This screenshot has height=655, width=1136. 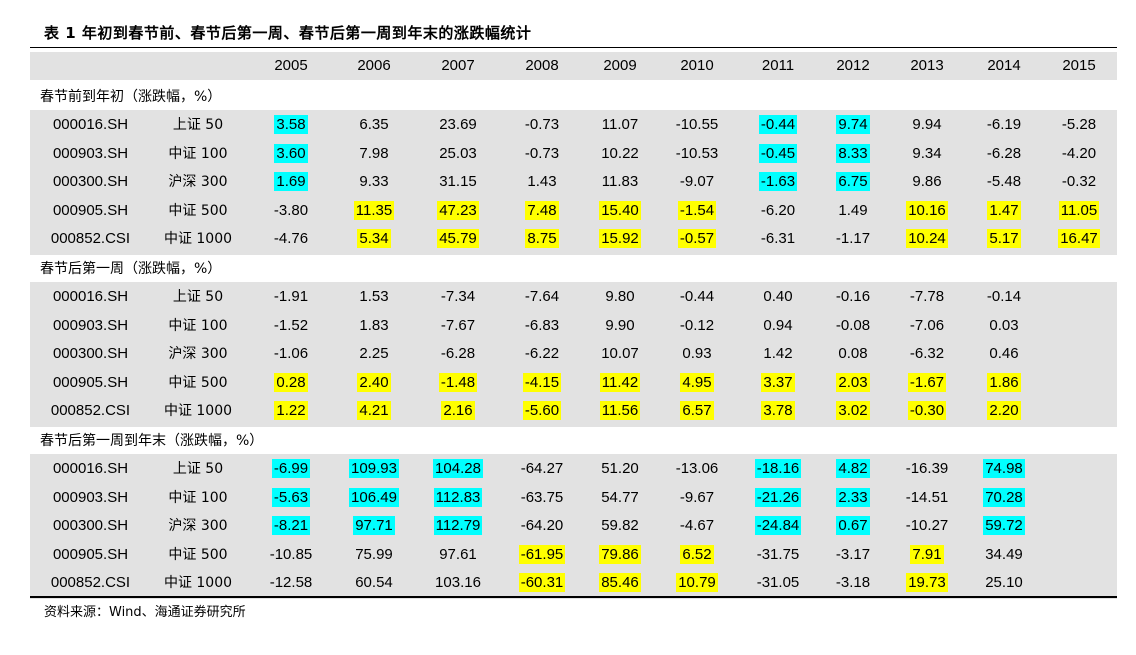 I want to click on index-code: 000903.SH, so click(x=90, y=153).